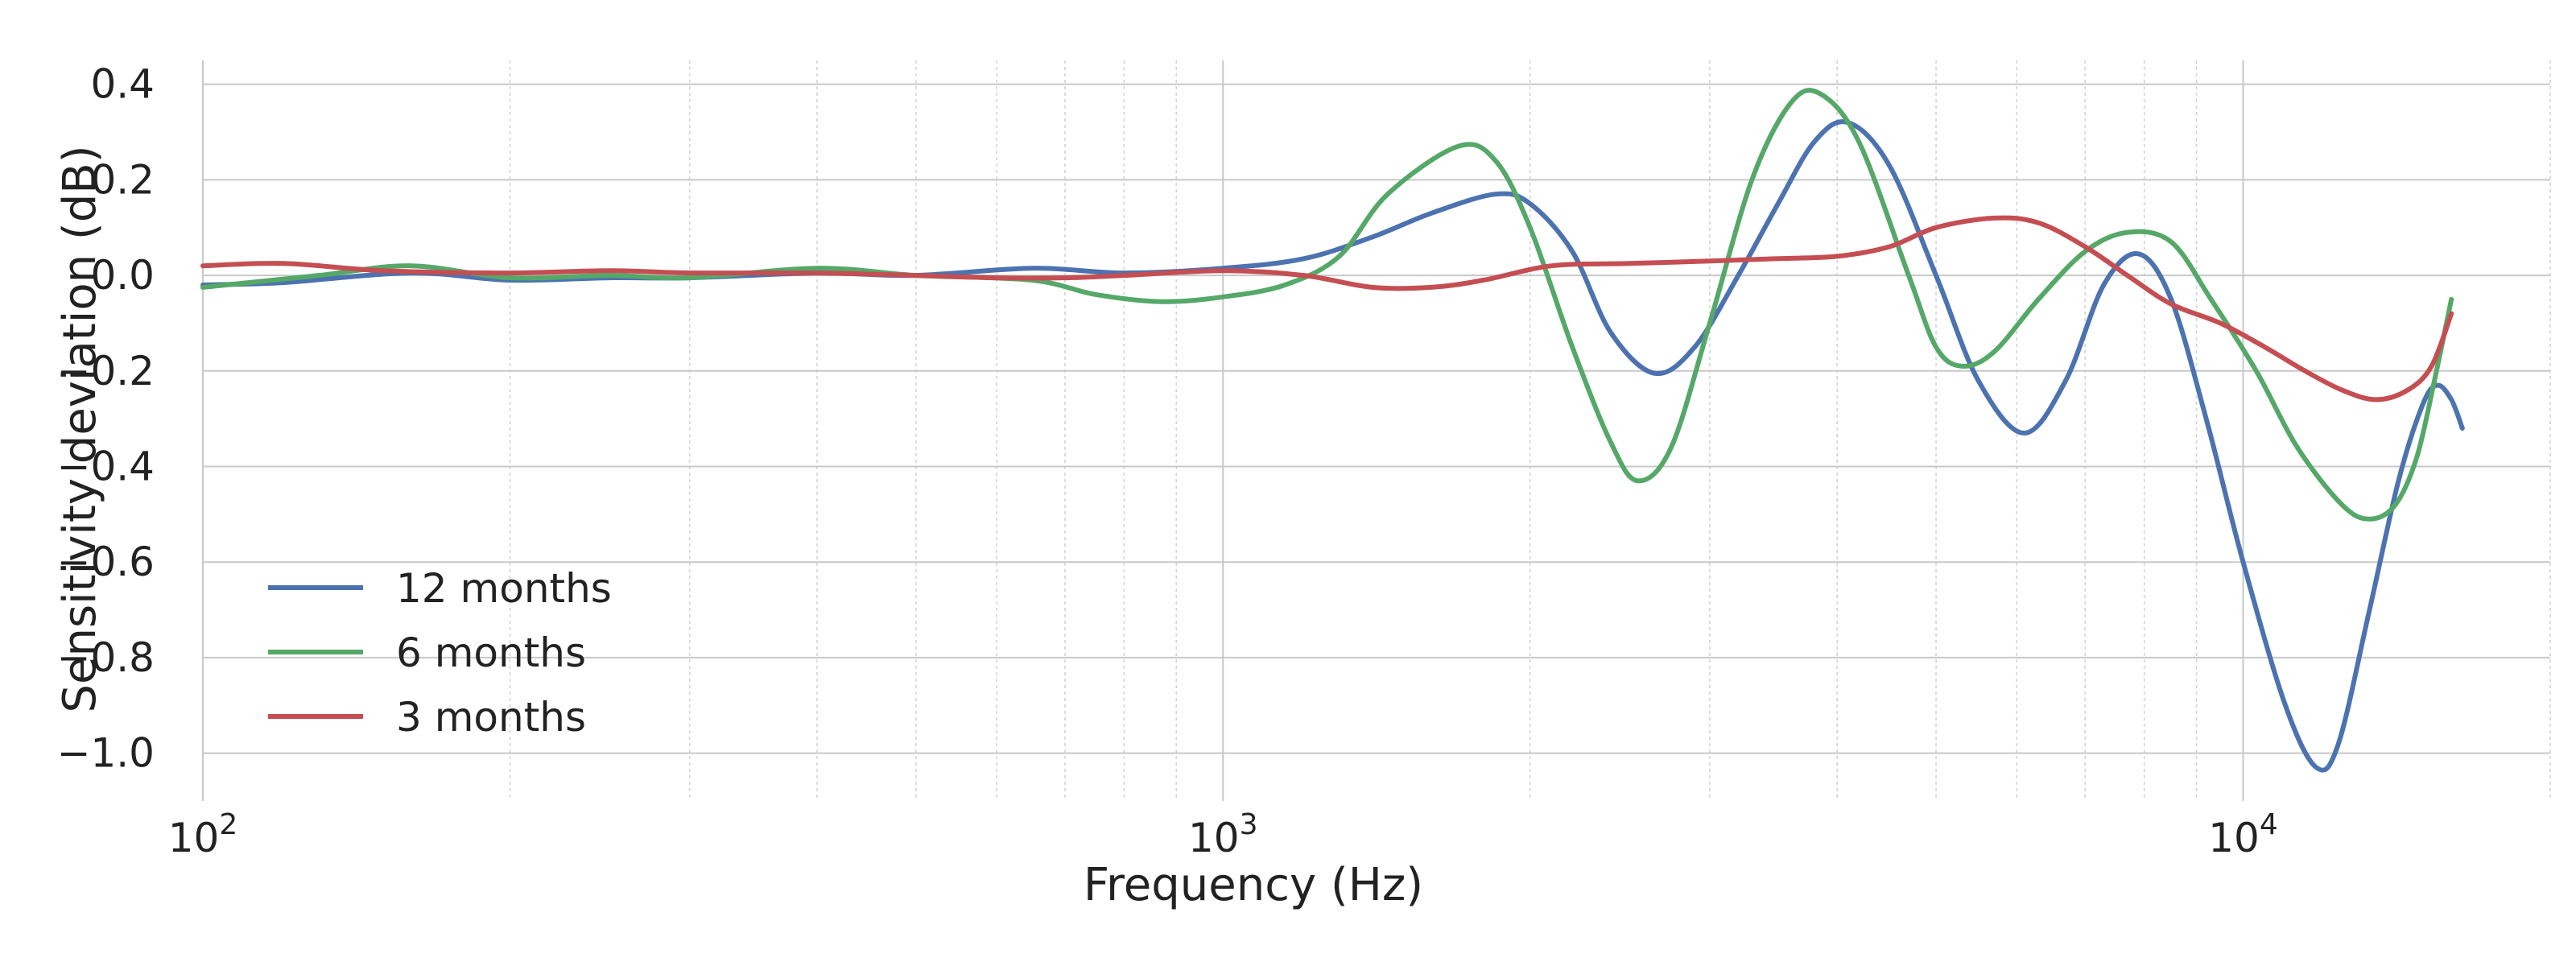 This screenshot has width=2576, height=966. What do you see at coordinates (106, 657) in the screenshot?
I see `y-tick-label: −0.8` at bounding box center [106, 657].